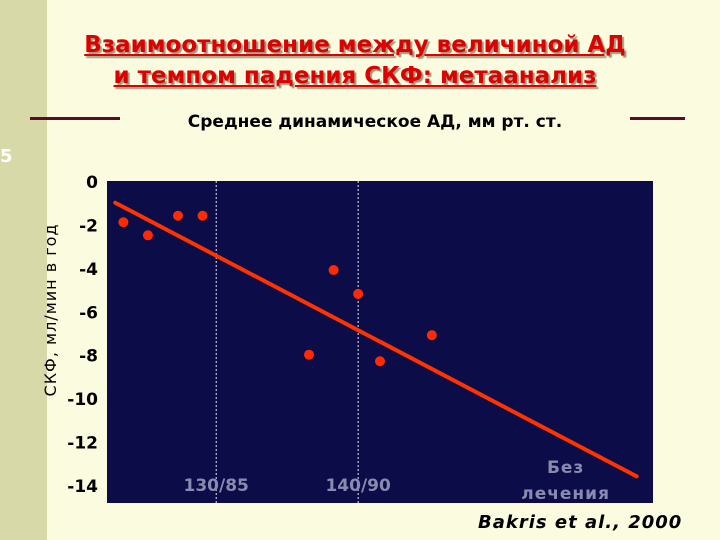  What do you see at coordinates (23, 270) in the screenshot?
I see `left-decorative-band` at bounding box center [23, 270].